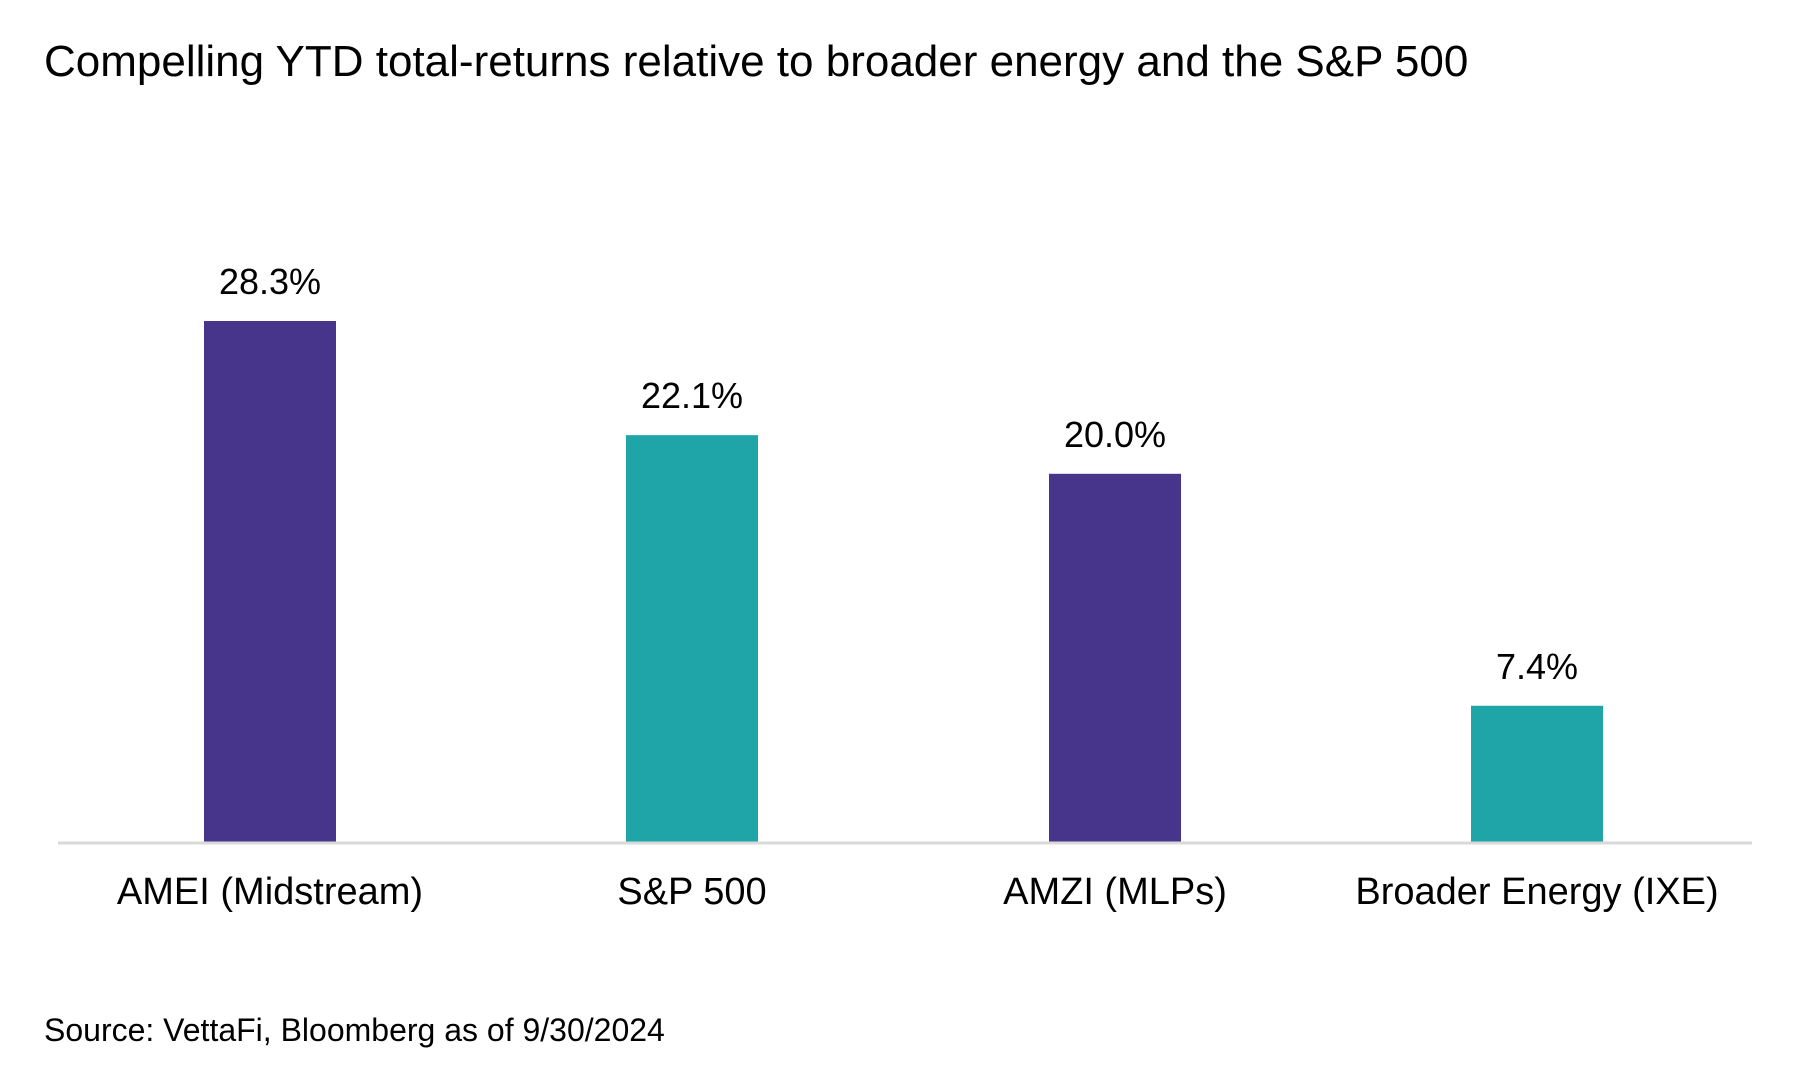 Image resolution: width=1801 pixels, height=1072 pixels. Describe the element at coordinates (1115, 434) in the screenshot. I see `data-label: 20.0%` at that location.